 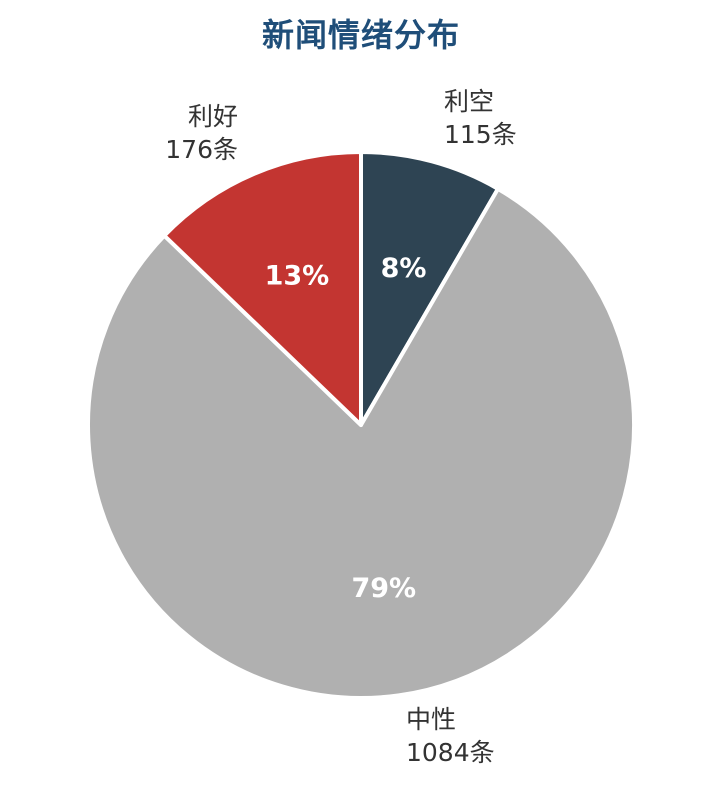 I want to click on slice-percent-label-1: 79%, so click(x=383, y=588).